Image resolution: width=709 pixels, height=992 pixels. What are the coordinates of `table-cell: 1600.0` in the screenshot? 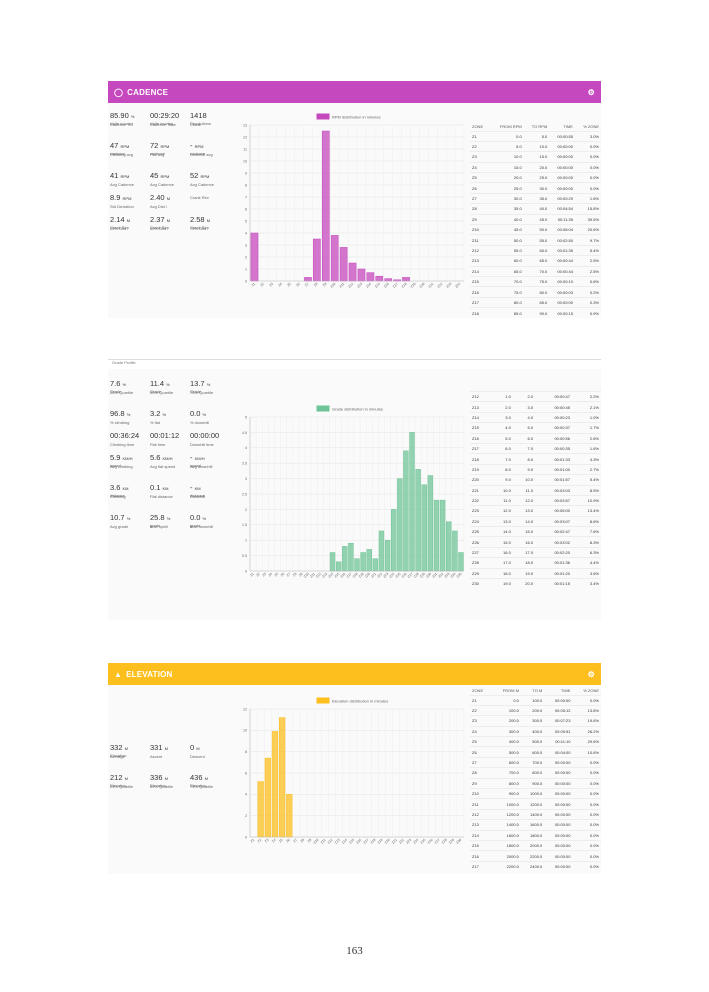 It's located at (506, 835).